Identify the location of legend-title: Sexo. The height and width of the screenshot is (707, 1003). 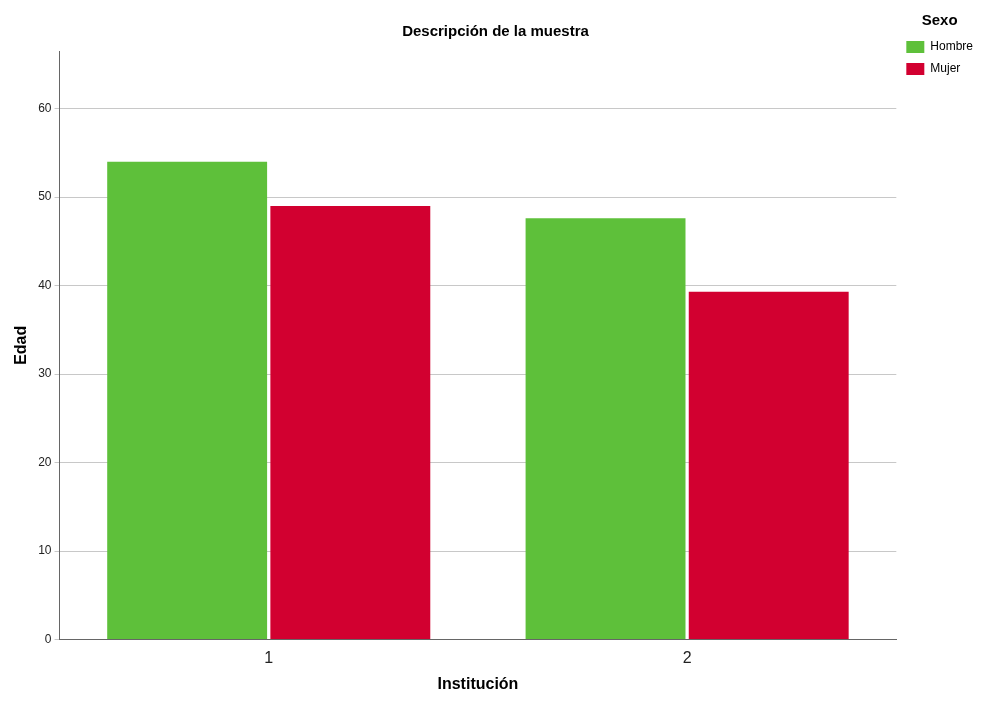
(939, 19).